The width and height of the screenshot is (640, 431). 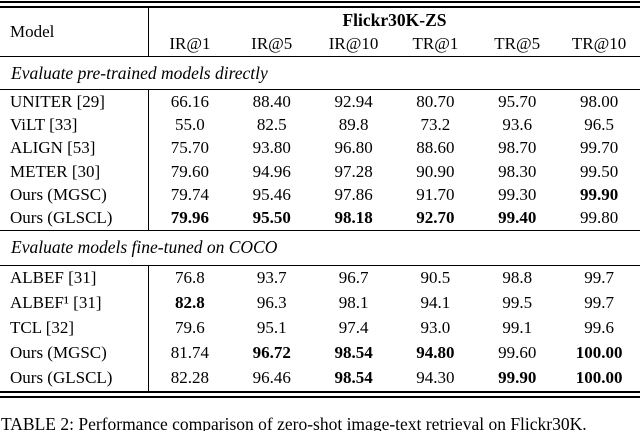 I want to click on table-row: ViLT [33] 55.0 82.5 89.8 73.2 93.6 96.5, so click(x=320, y=125).